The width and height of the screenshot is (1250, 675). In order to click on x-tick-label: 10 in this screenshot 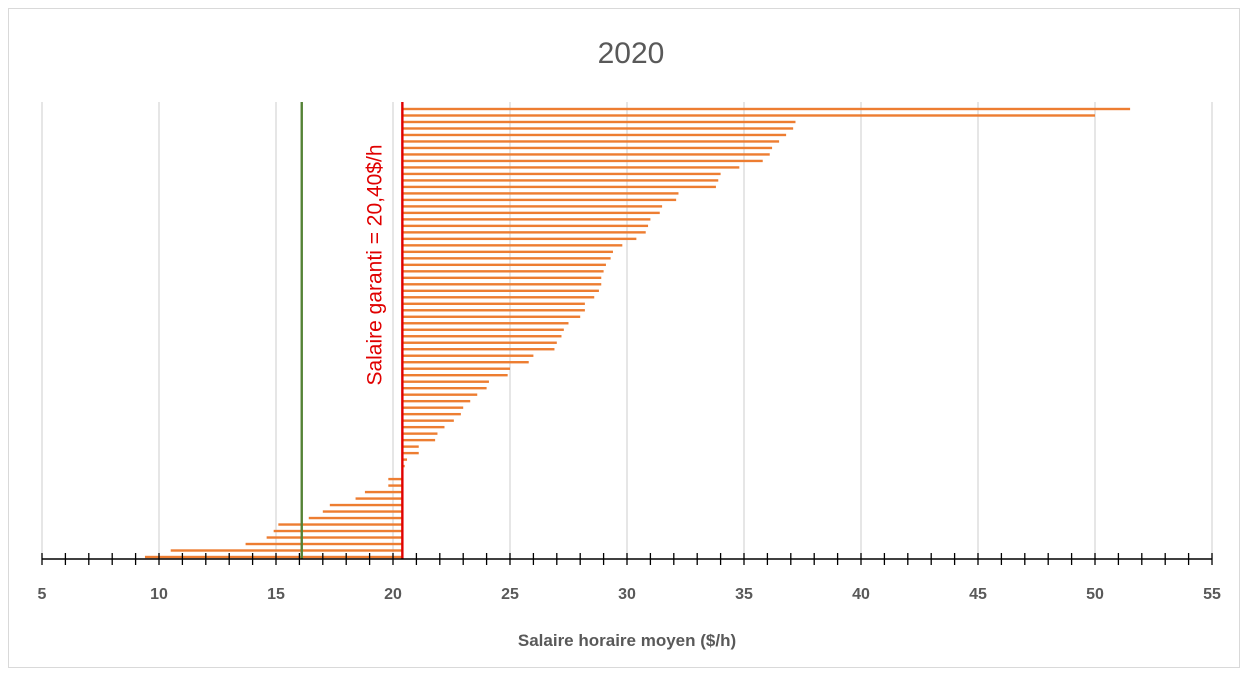, I will do `click(159, 594)`.